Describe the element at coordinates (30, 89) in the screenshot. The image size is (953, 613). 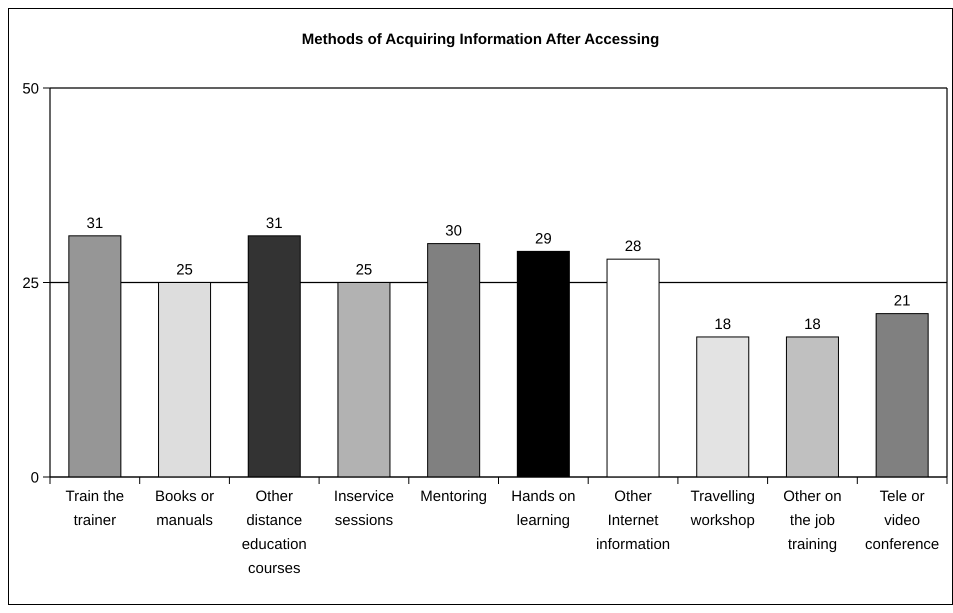
I see `y-tick-label: 50` at that location.